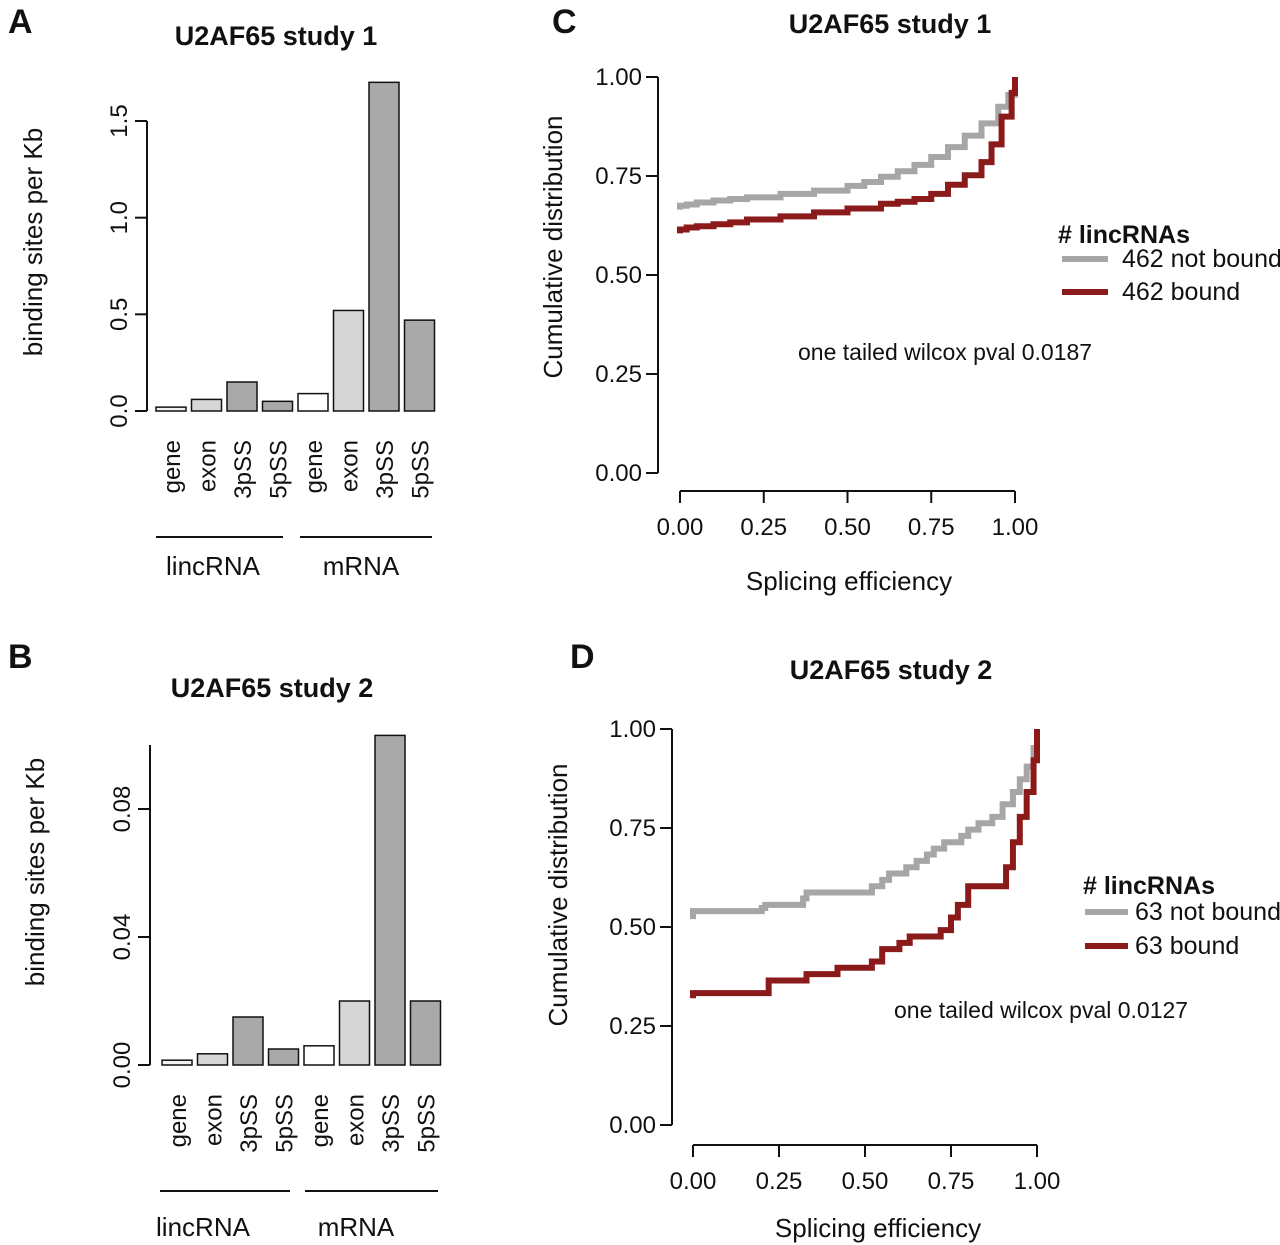 The height and width of the screenshot is (1245, 1280). Describe the element at coordinates (276, 36) in the screenshot. I see `chart-a-title: U2AF65 study 1` at that location.